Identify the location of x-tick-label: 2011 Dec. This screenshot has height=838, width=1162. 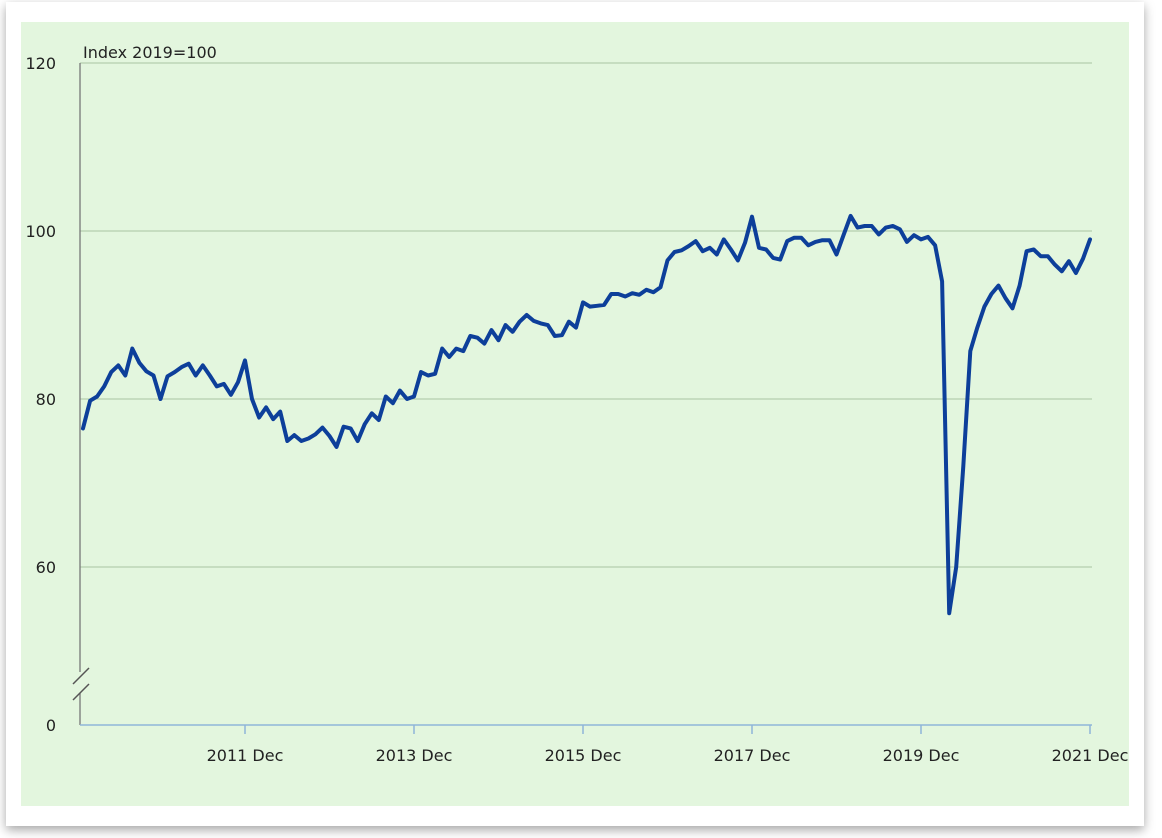
(245, 755).